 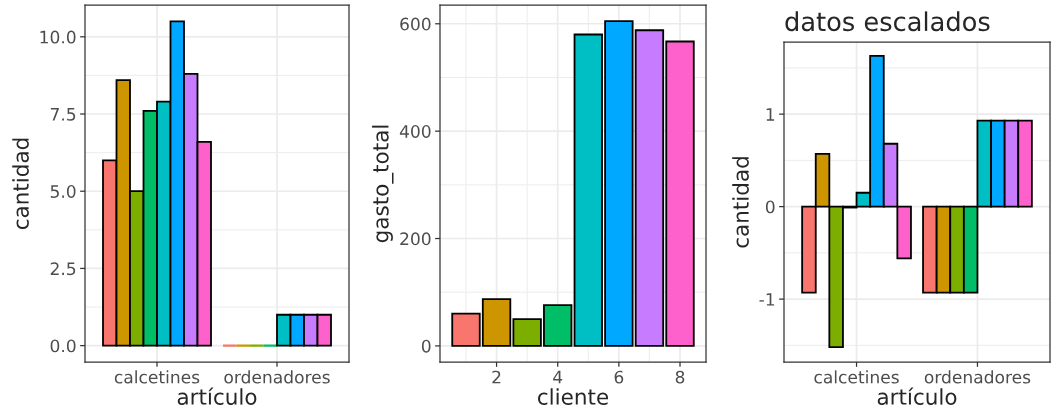 What do you see at coordinates (767, 299) in the screenshot?
I see `y-tick-label: -1` at bounding box center [767, 299].